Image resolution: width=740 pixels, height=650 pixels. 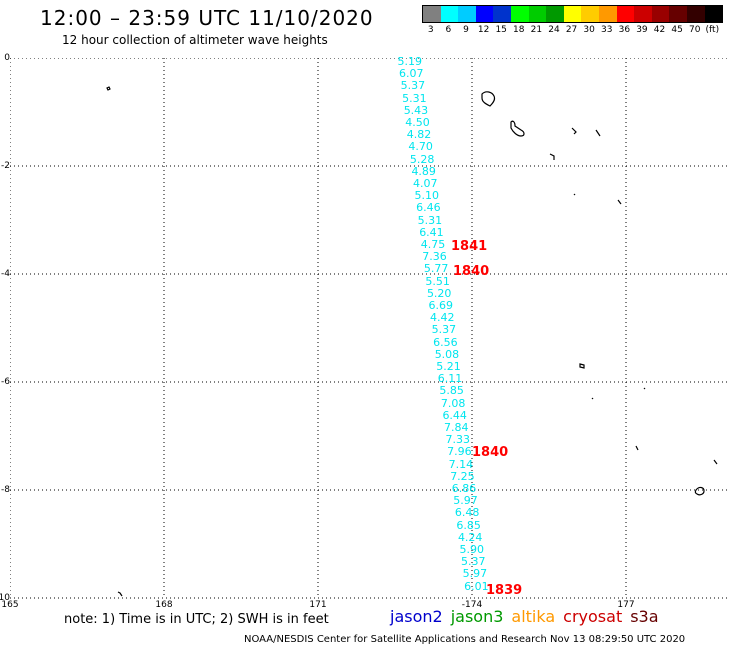 I want to click on y-tick-label: -10, so click(x=5, y=598).